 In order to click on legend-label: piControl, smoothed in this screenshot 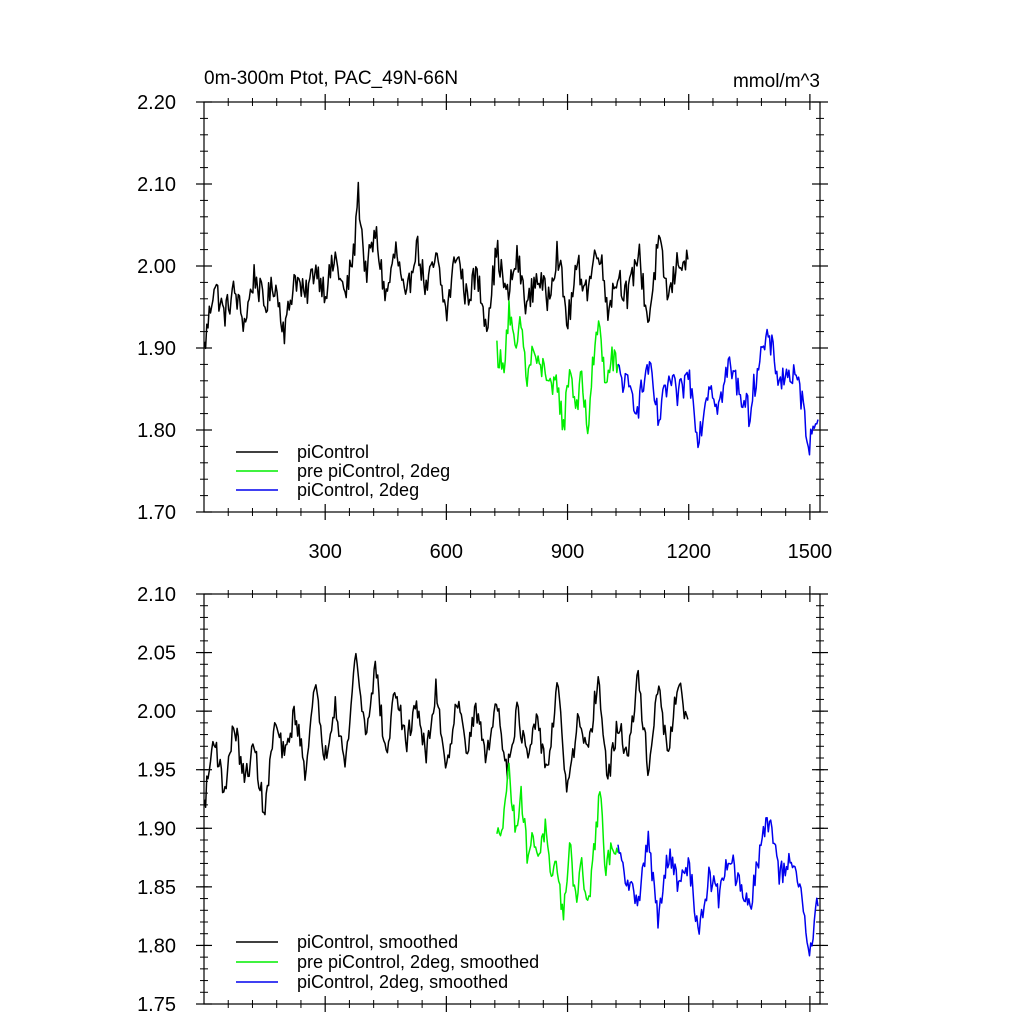, I will do `click(377, 942)`.